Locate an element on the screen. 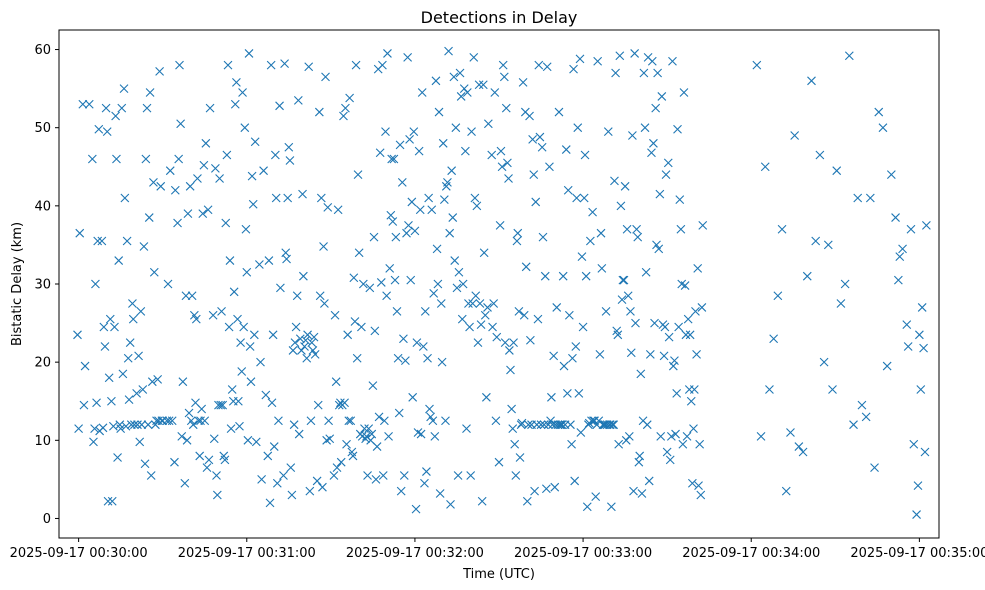  y-tick-label: 10 is located at coordinates (42, 441).